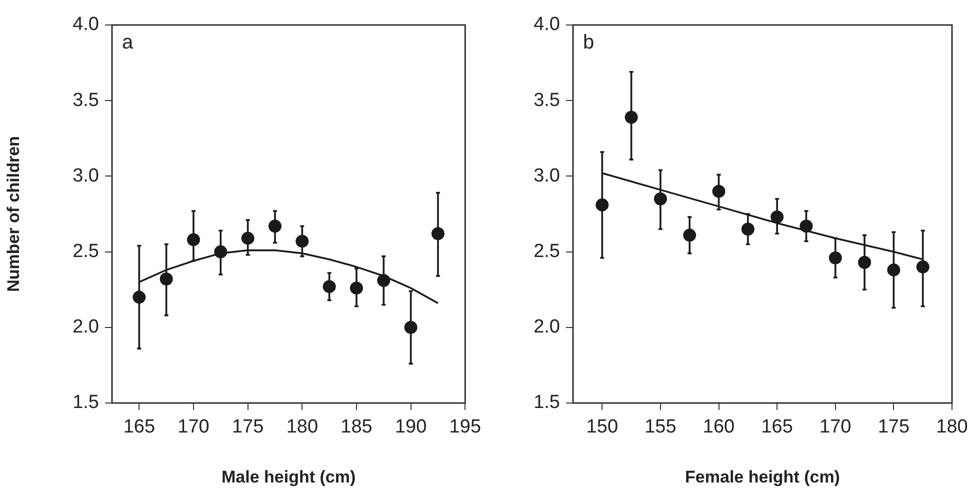 This screenshot has width=975, height=492. I want to click on annotation: a, so click(128, 43).